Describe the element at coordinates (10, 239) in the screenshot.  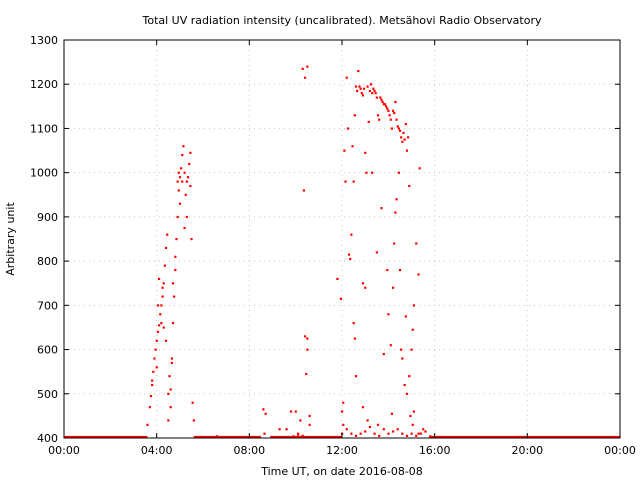
I see `y-axis-label: Arbitrary unit` at that location.